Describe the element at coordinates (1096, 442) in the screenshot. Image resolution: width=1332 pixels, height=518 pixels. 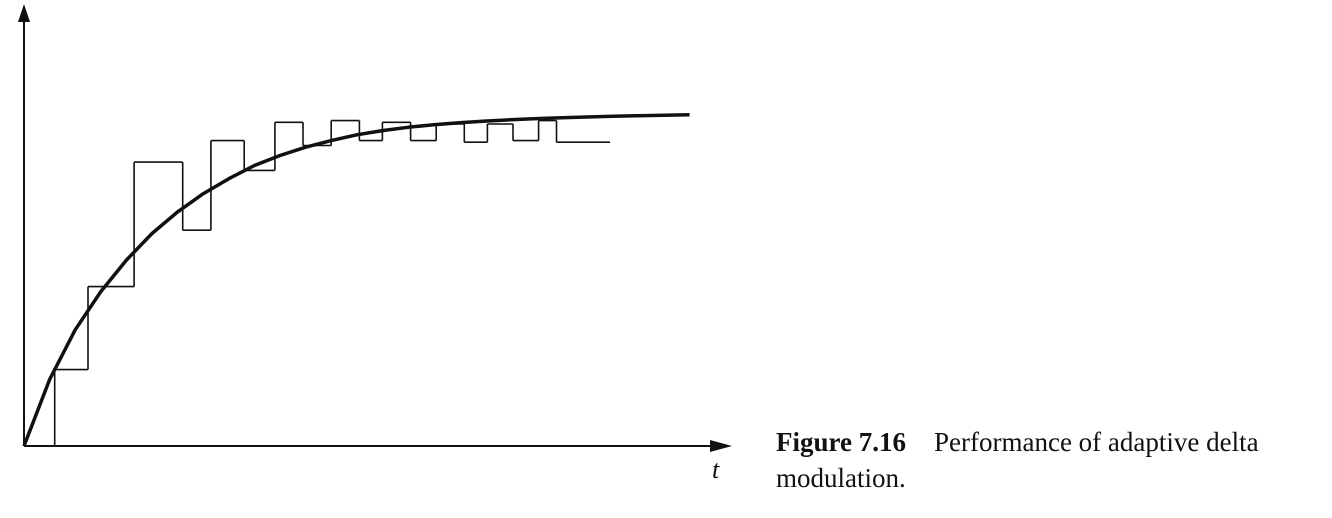
I see `caption-text-1: Performance of adaptive delta` at that location.